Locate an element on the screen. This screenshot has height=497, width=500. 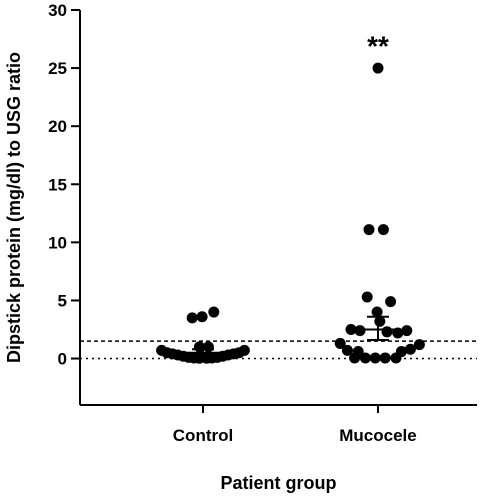
y-ticks: 0 5 10 15 20 25 30 is located at coordinates (64, 185).